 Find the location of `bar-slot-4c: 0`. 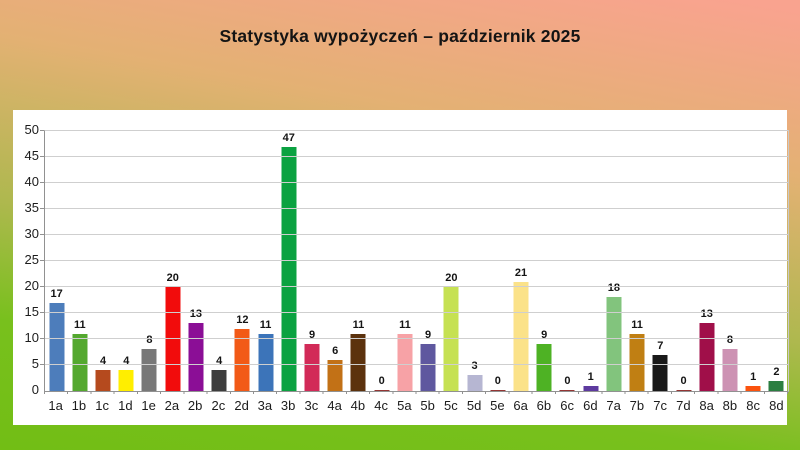

bar-slot-4c: 0 is located at coordinates (381, 261).